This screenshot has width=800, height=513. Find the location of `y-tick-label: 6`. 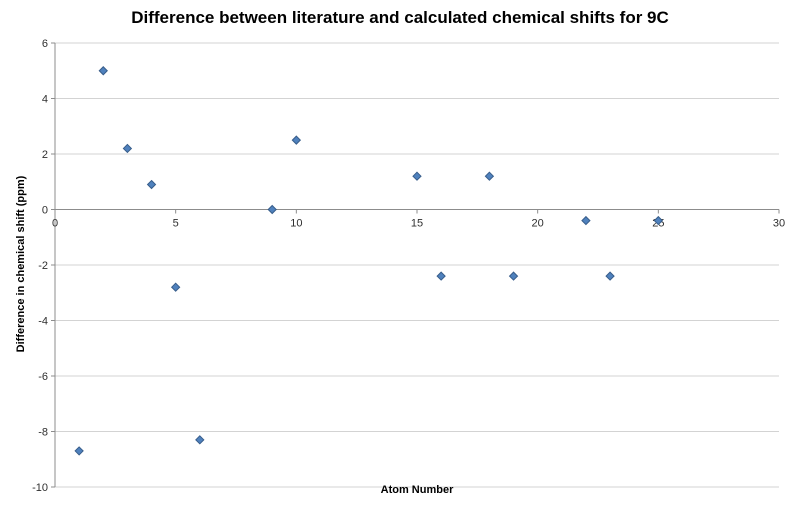

y-tick-label: 6 is located at coordinates (45, 44).